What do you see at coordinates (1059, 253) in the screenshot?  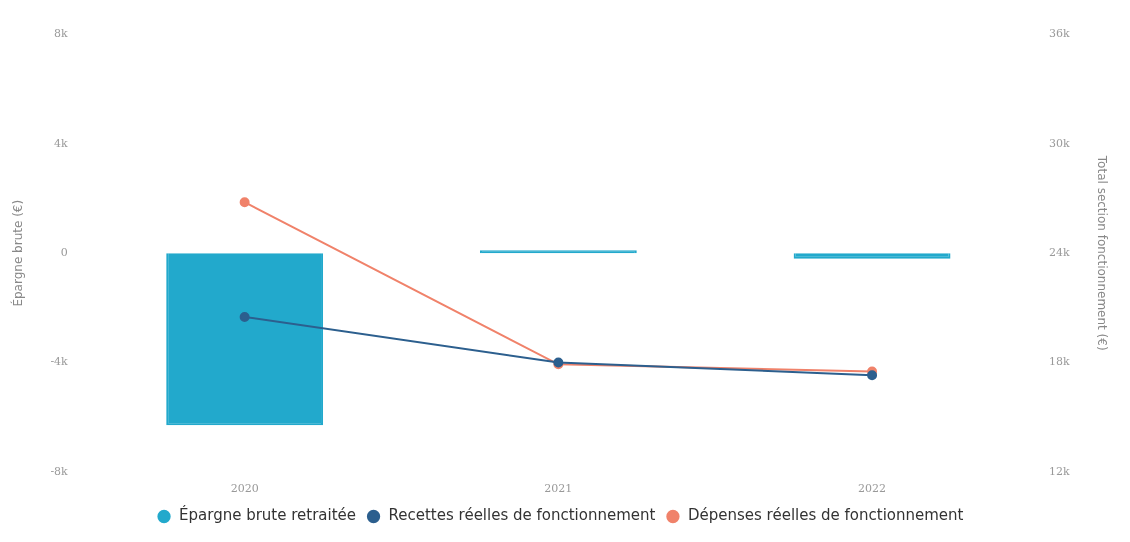 I see `y2-tick-label: 24k` at bounding box center [1059, 253].